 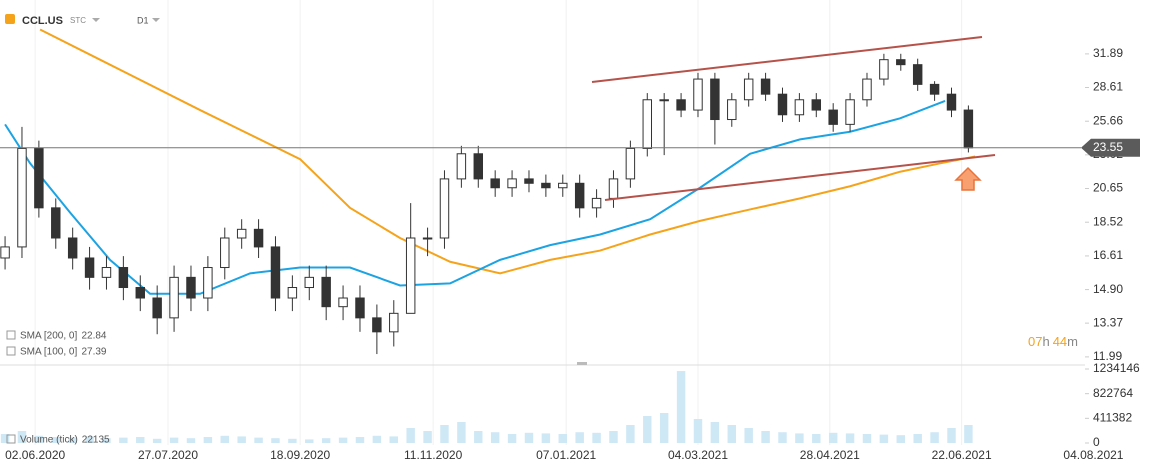 I want to click on symbol-icon, so click(x=10, y=19).